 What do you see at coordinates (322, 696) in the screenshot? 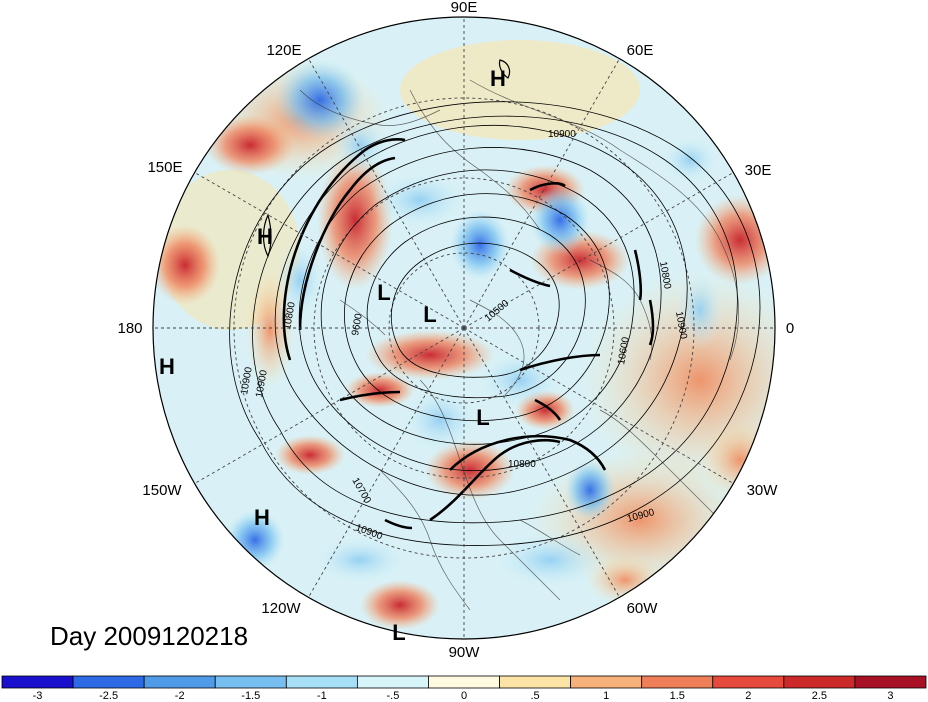
I see `colorbar-label: -1` at bounding box center [322, 696].